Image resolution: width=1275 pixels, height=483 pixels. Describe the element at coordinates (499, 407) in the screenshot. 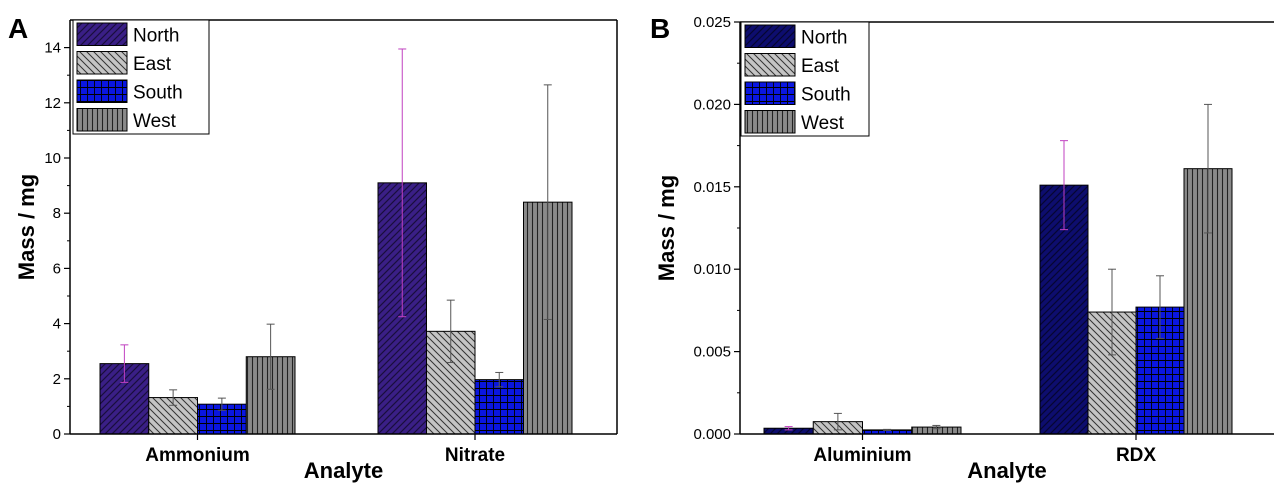

I see `bar-south-nitrate` at that location.